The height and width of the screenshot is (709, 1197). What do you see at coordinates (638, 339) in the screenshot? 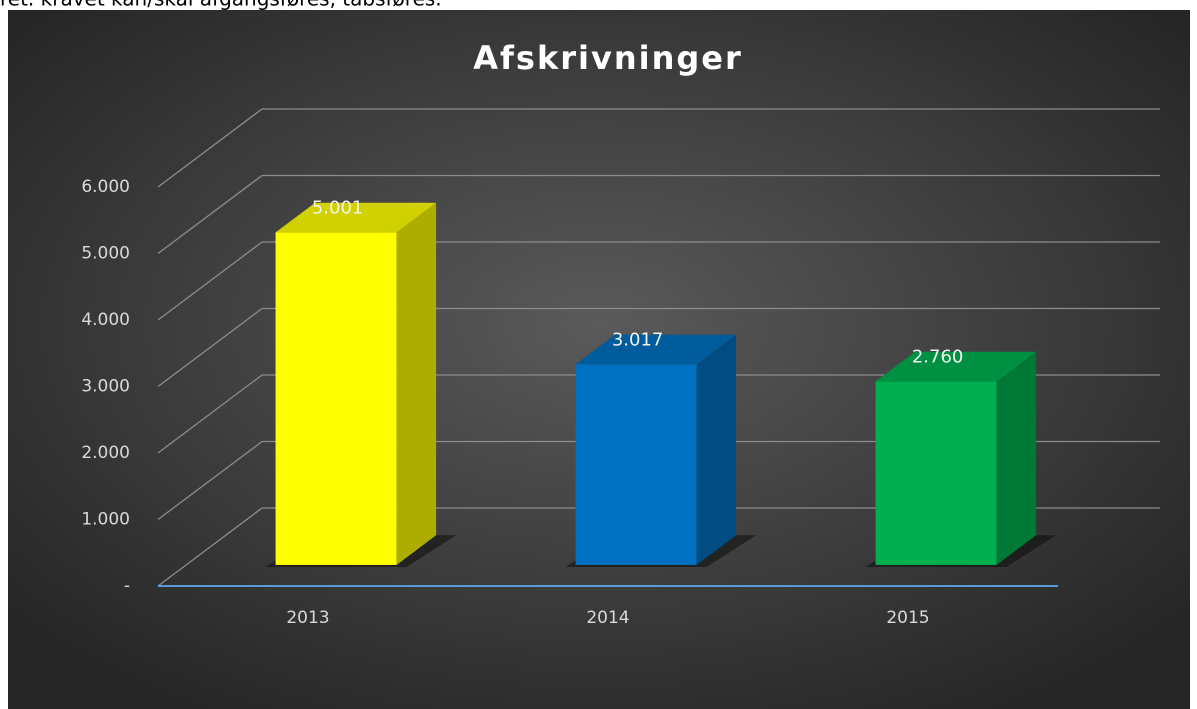
I see `data-label: 3.017` at bounding box center [638, 339].